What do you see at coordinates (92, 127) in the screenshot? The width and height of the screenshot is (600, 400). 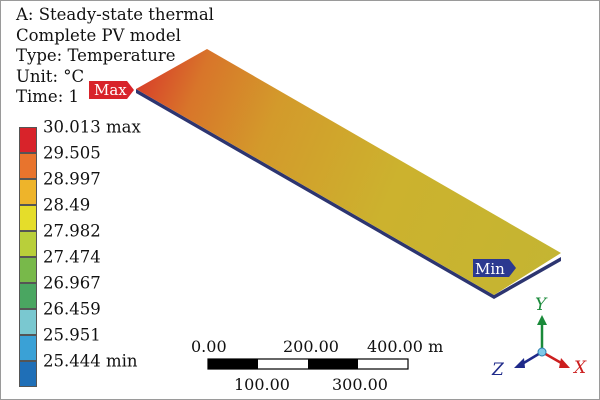 I see `legend-label: 30.013 max` at bounding box center [92, 127].